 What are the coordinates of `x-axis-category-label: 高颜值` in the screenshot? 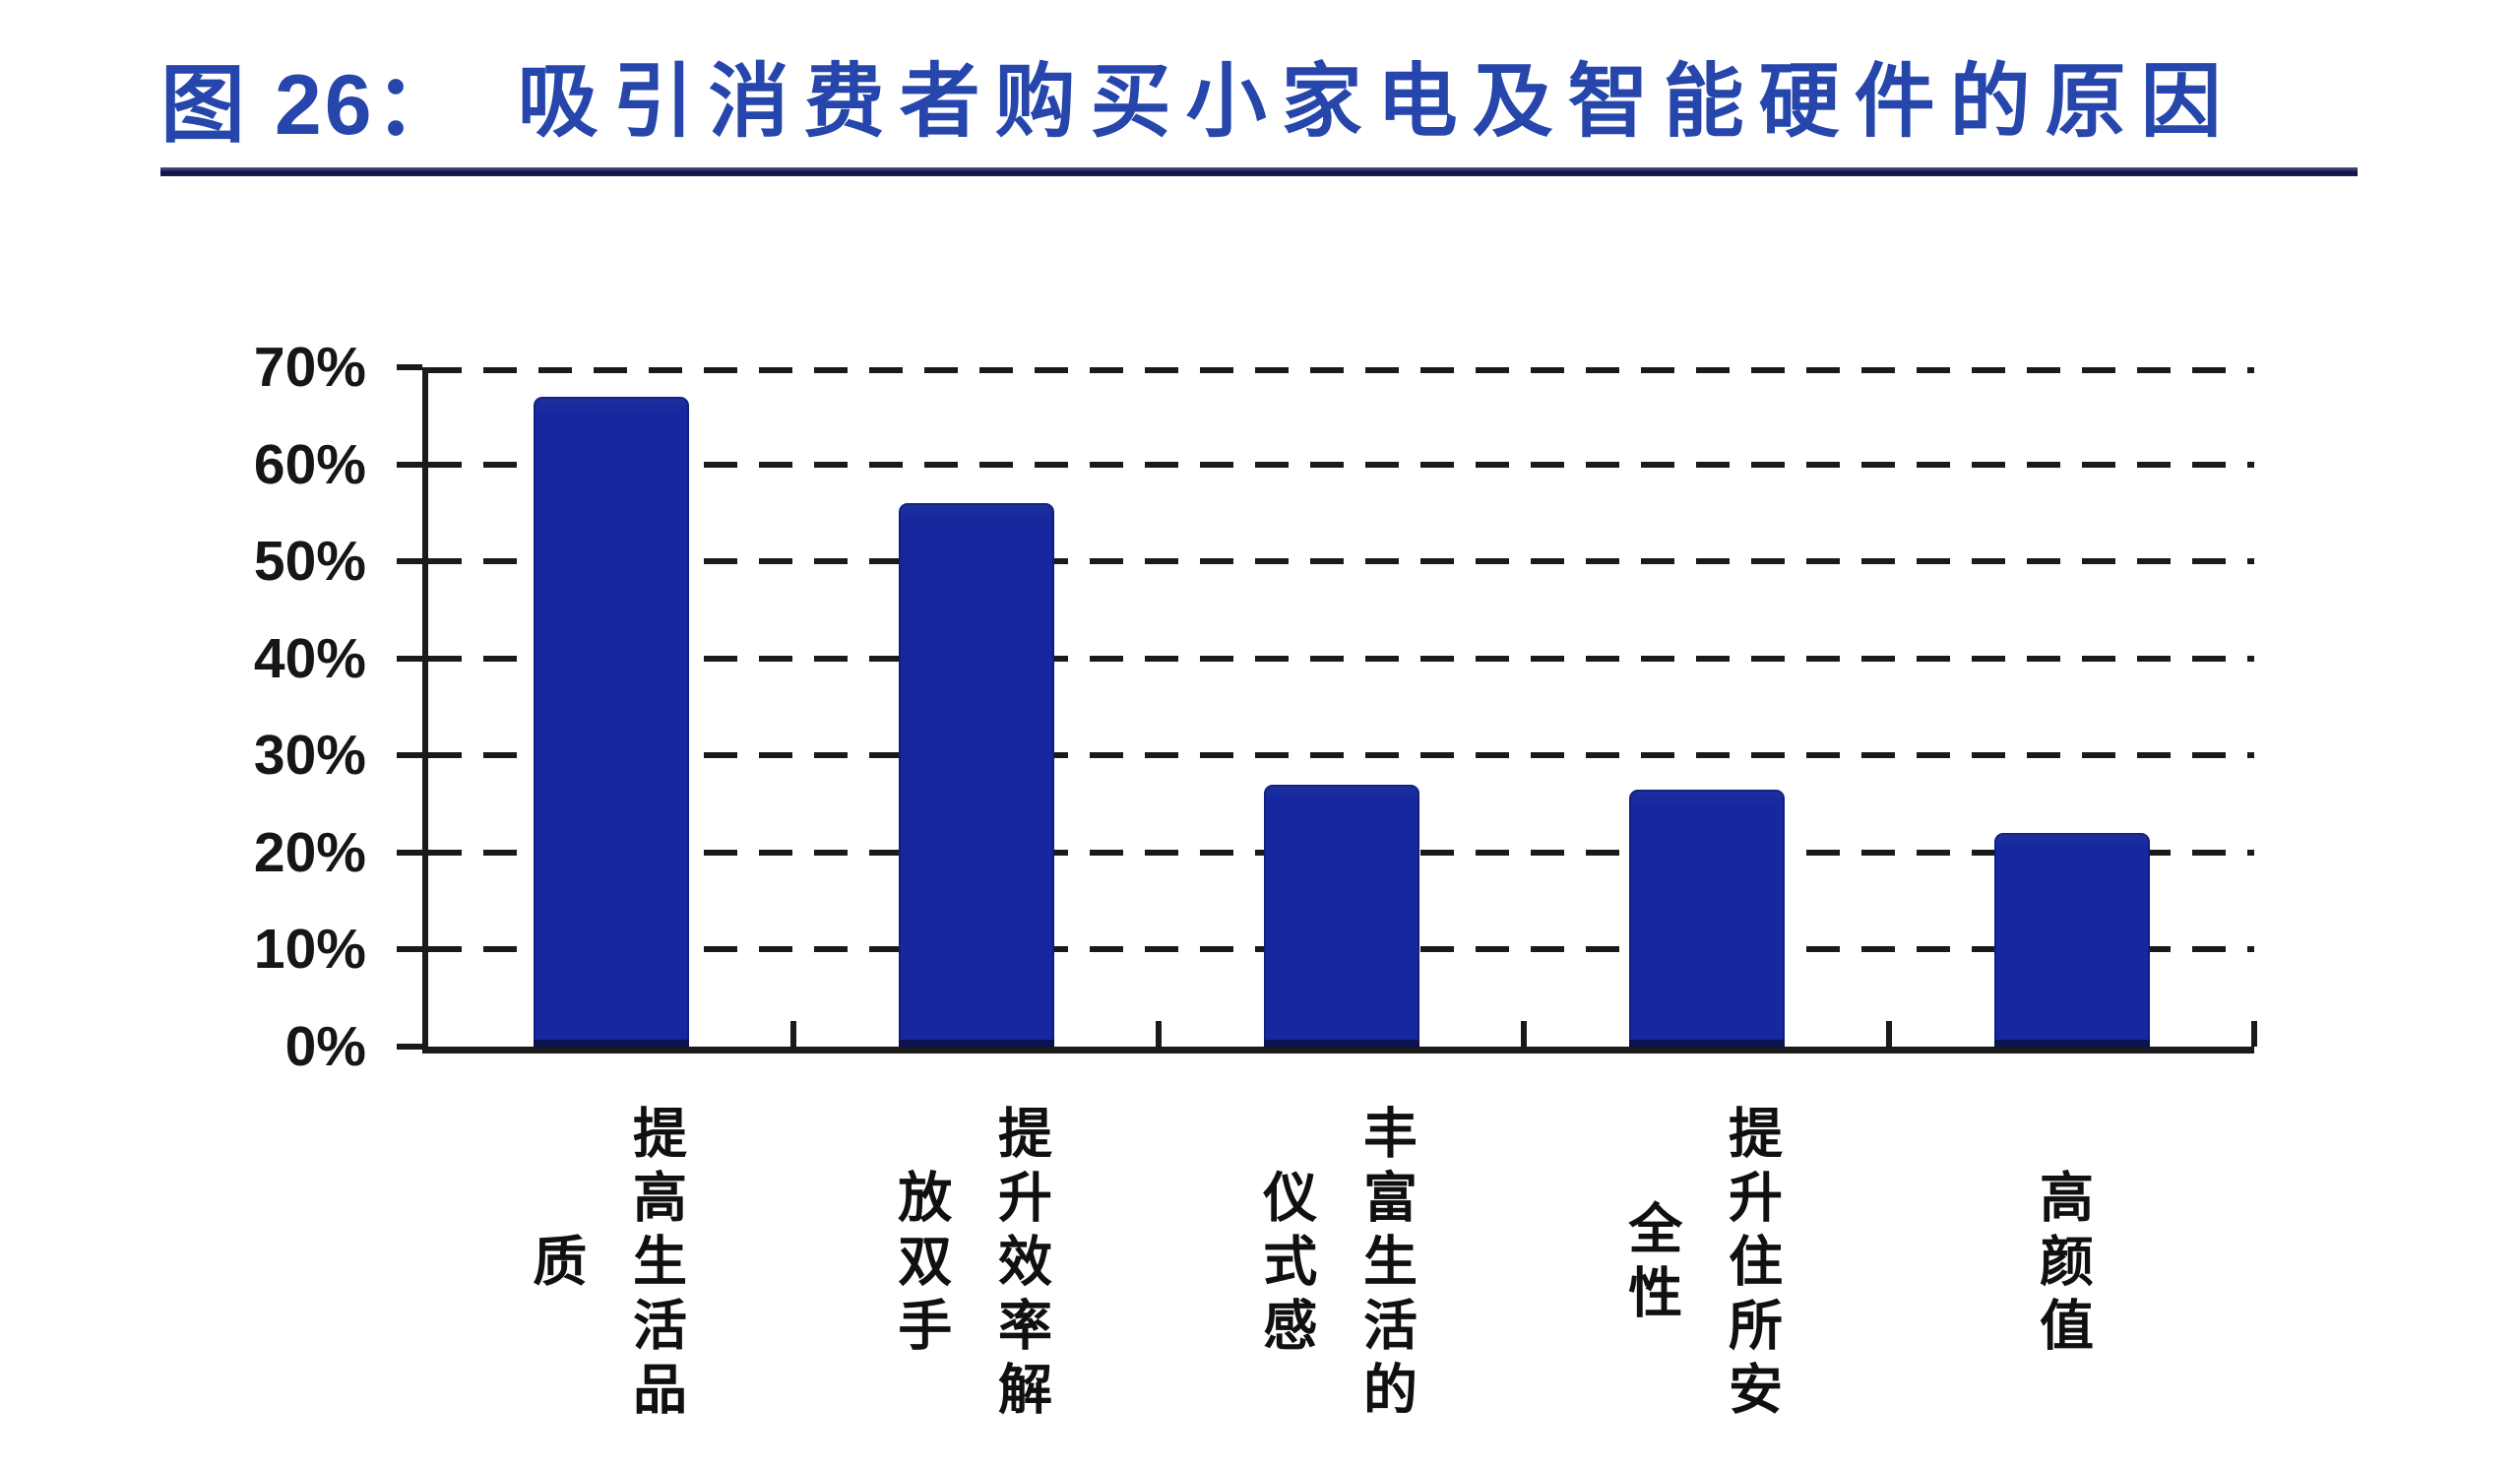 It's located at (2062, 1265).